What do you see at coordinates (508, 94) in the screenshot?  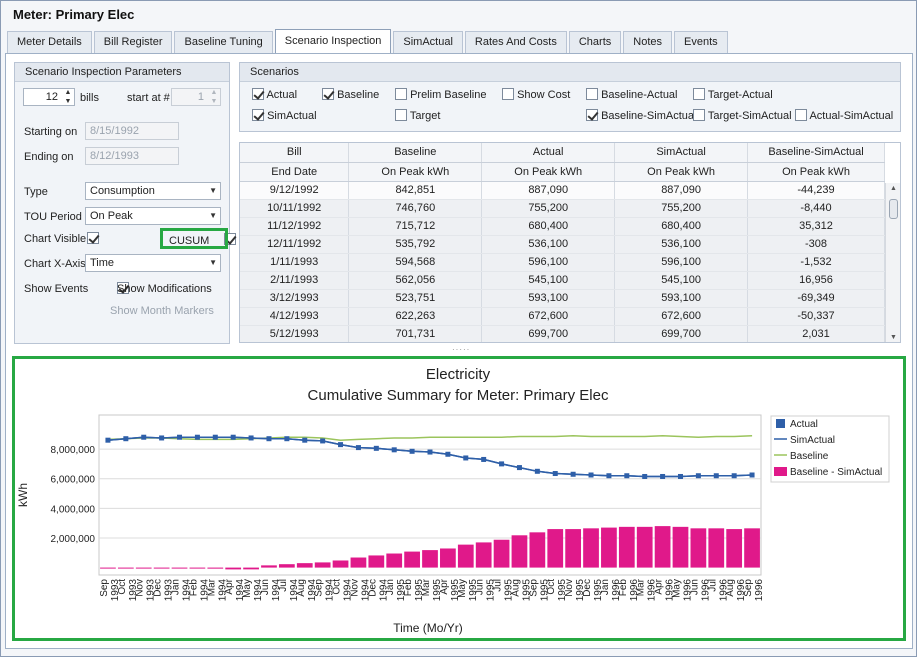 I see `scenario-show-cost-checkbox` at bounding box center [508, 94].